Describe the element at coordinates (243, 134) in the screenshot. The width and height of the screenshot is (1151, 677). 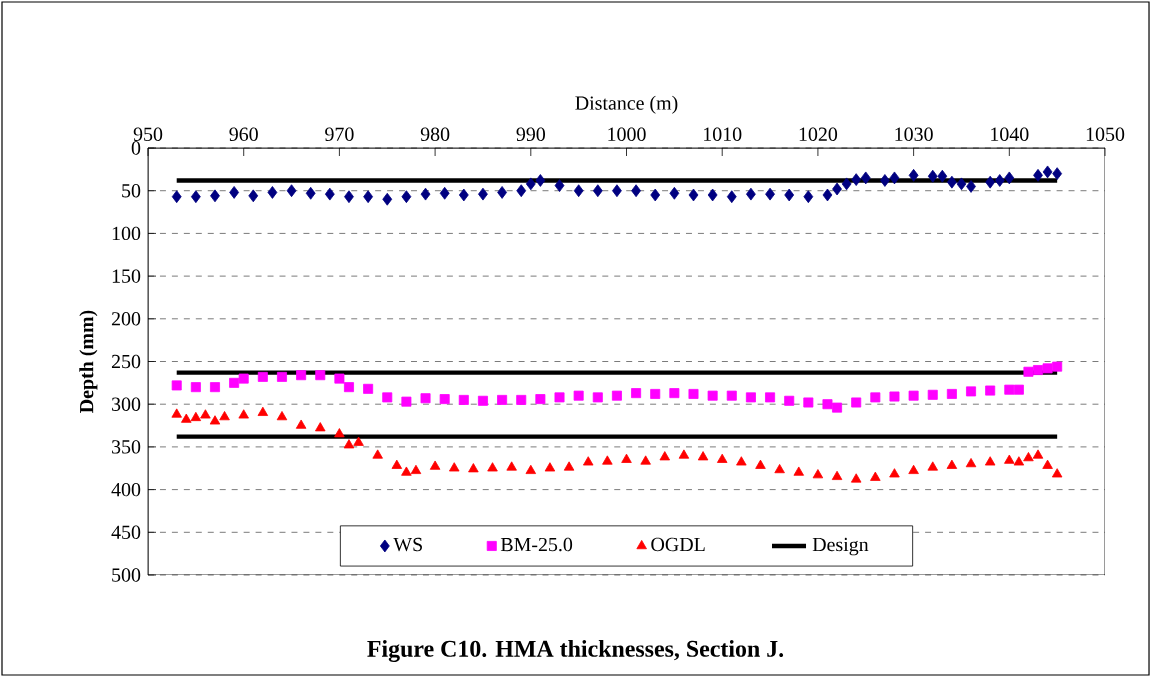
I see `x-tick-label: 960` at that location.